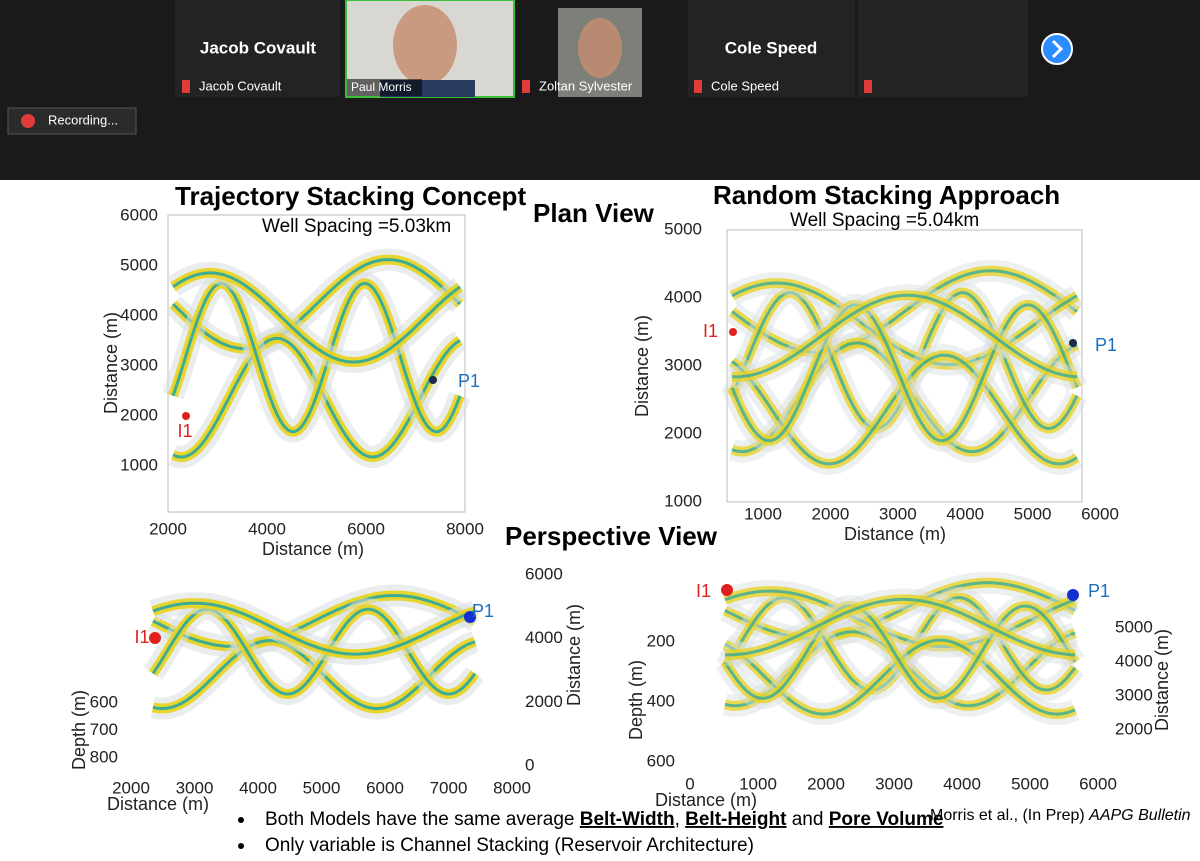 The height and width of the screenshot is (861, 1200). What do you see at coordinates (611, 536) in the screenshot?
I see `section-label: Perspective View` at bounding box center [611, 536].